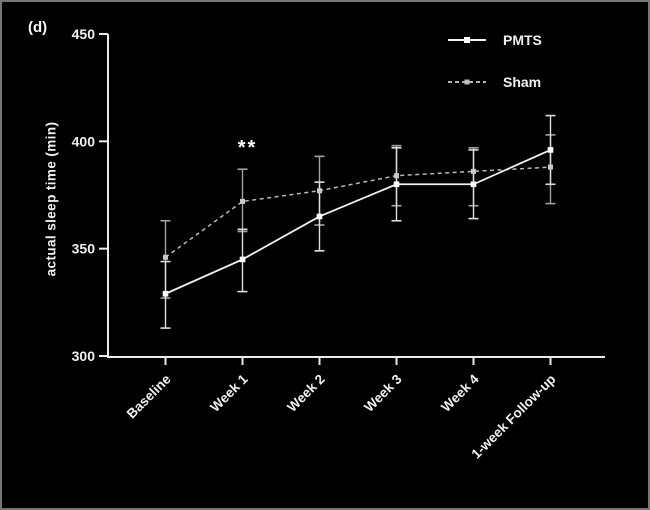 This screenshot has width=650, height=510. What do you see at coordinates (84, 249) in the screenshot?
I see `y-tick-label: 350` at bounding box center [84, 249].